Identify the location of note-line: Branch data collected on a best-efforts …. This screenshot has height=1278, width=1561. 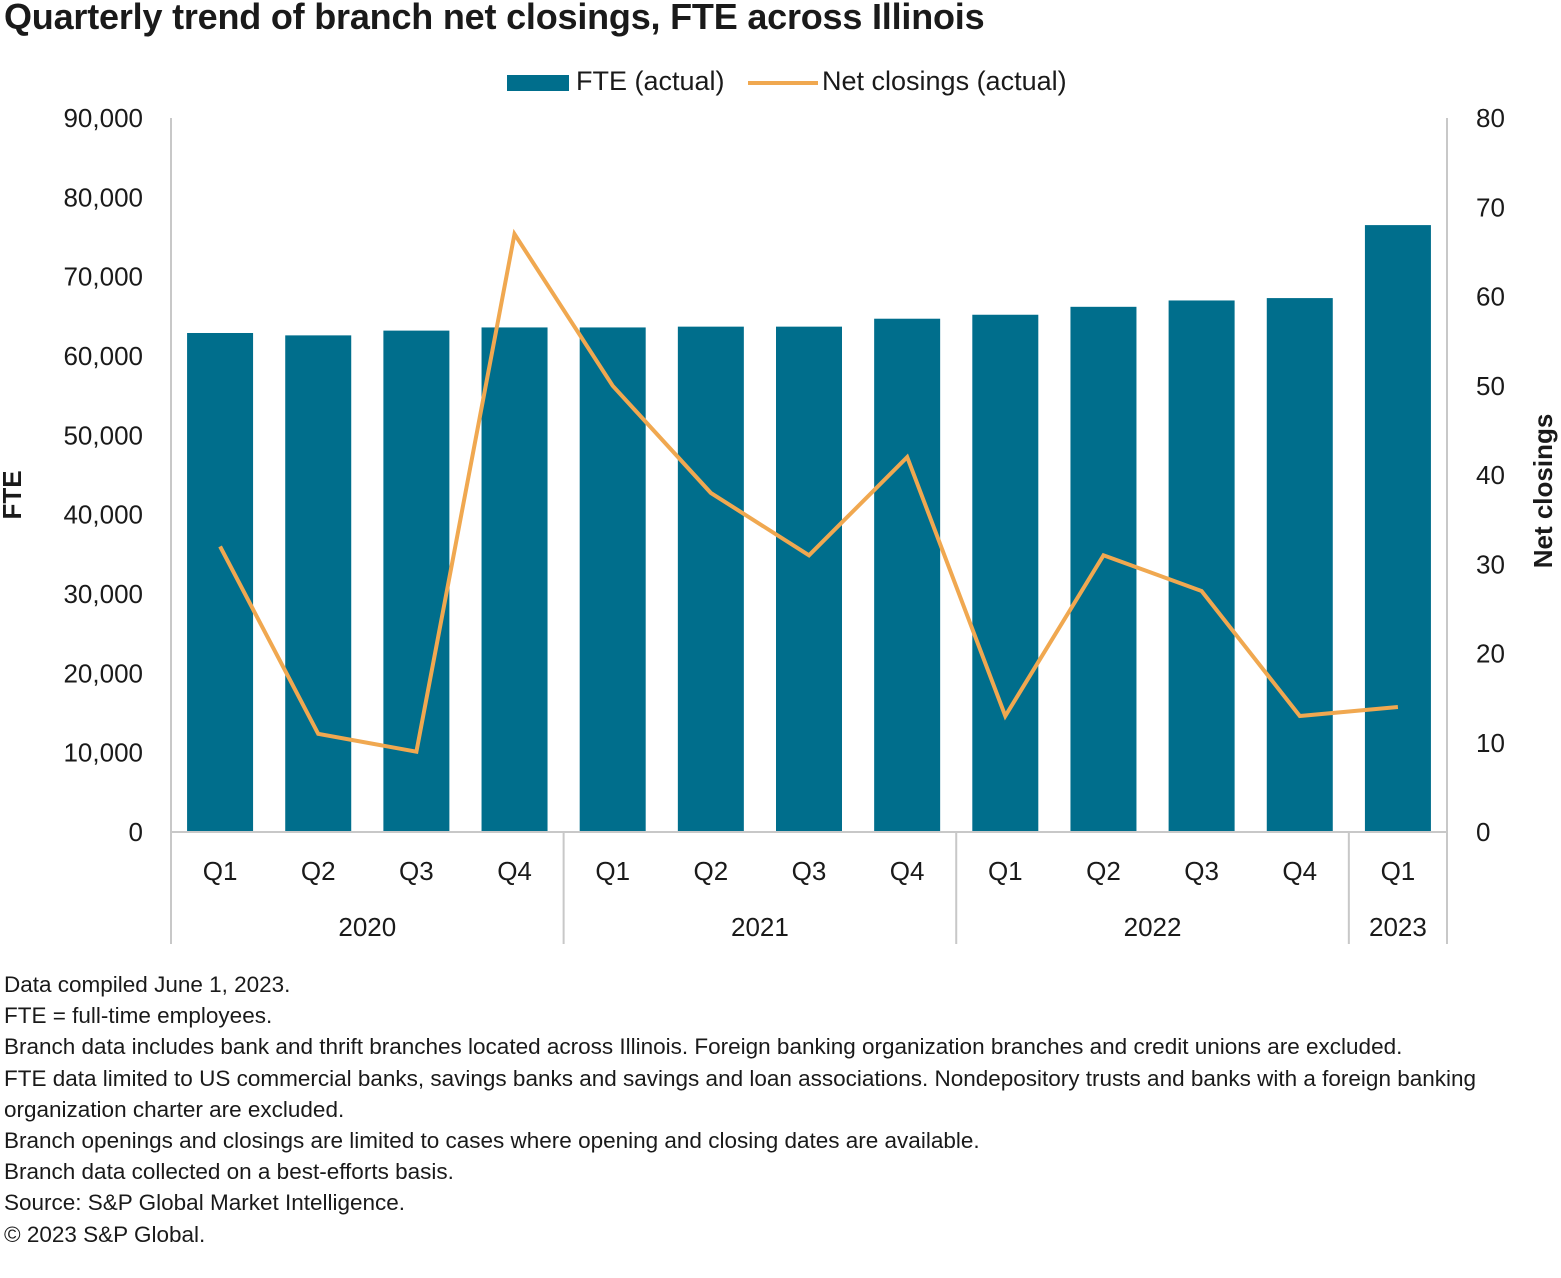
(229, 1172).